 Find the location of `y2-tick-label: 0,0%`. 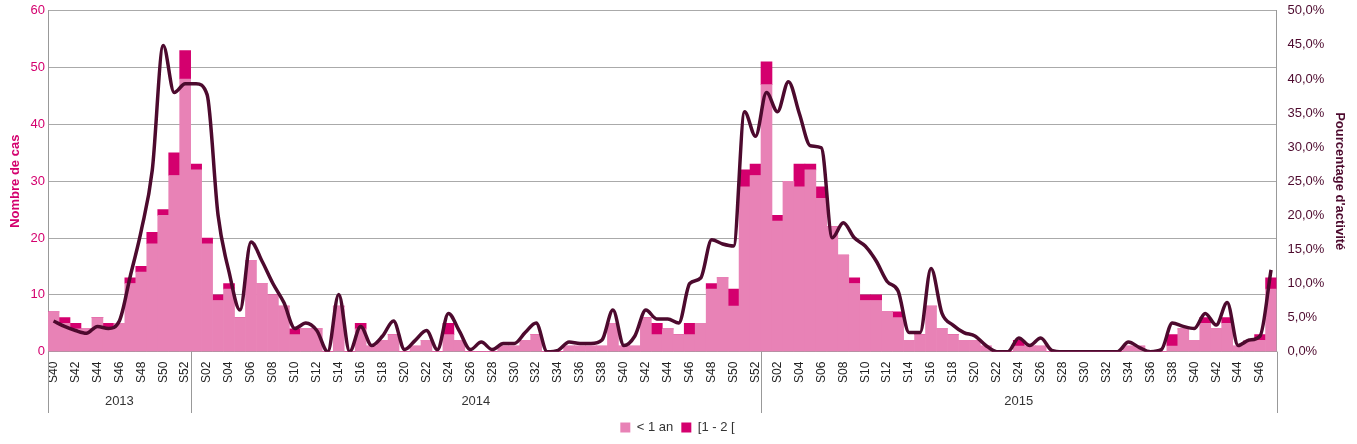

y2-tick-label: 0,0% is located at coordinates (1302, 351).